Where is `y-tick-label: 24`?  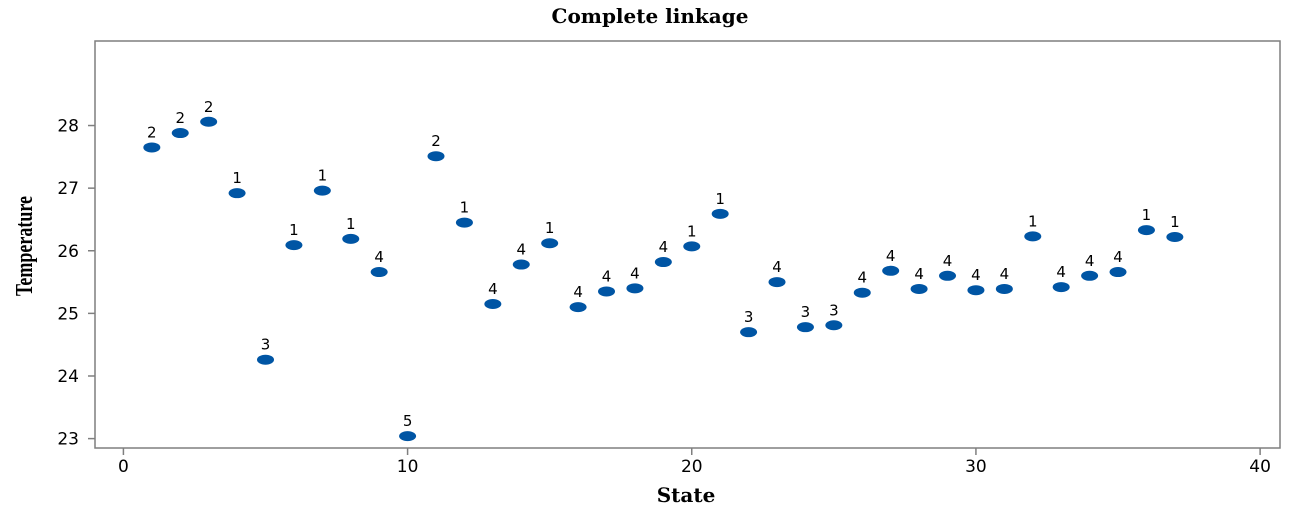
y-tick-label: 24 is located at coordinates (68, 377).